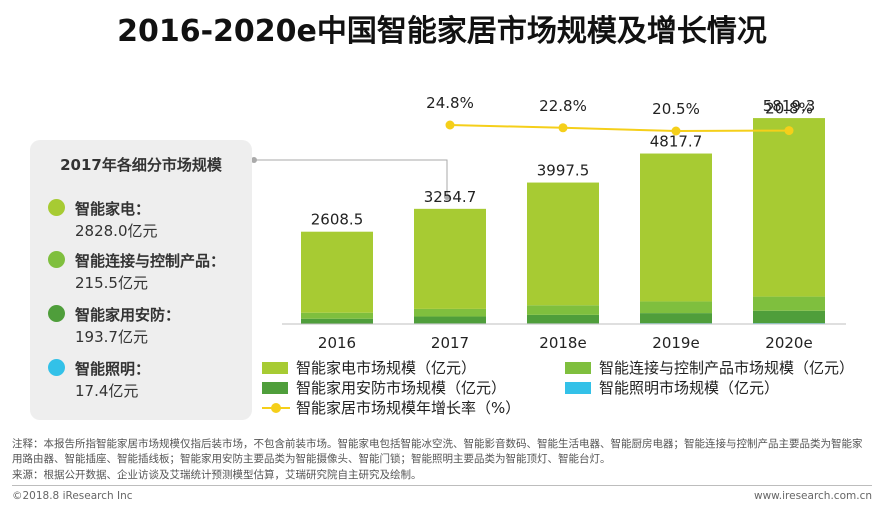  Describe the element at coordinates (111, 337) in the screenshot. I see `segment-value: 193.7亿元` at that location.